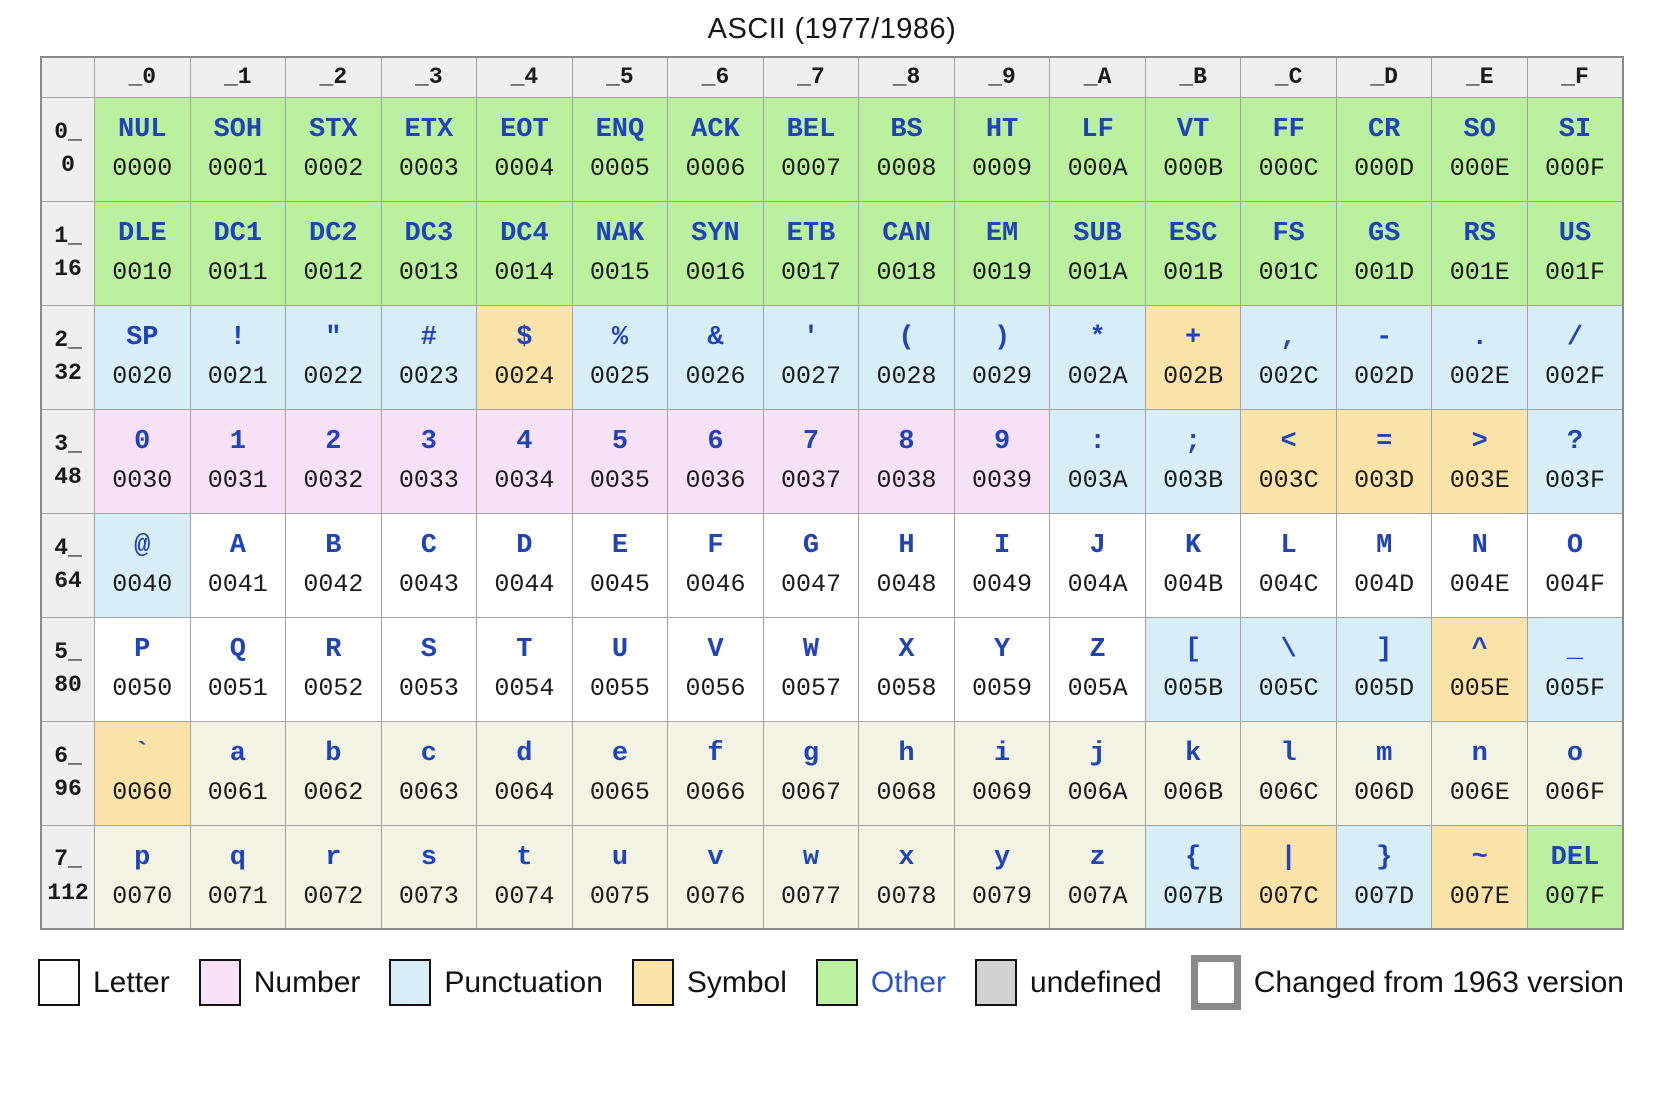 This screenshot has width=1664, height=1104. Describe the element at coordinates (1575, 857) in the screenshot. I see `char-glyph: DEL` at that location.